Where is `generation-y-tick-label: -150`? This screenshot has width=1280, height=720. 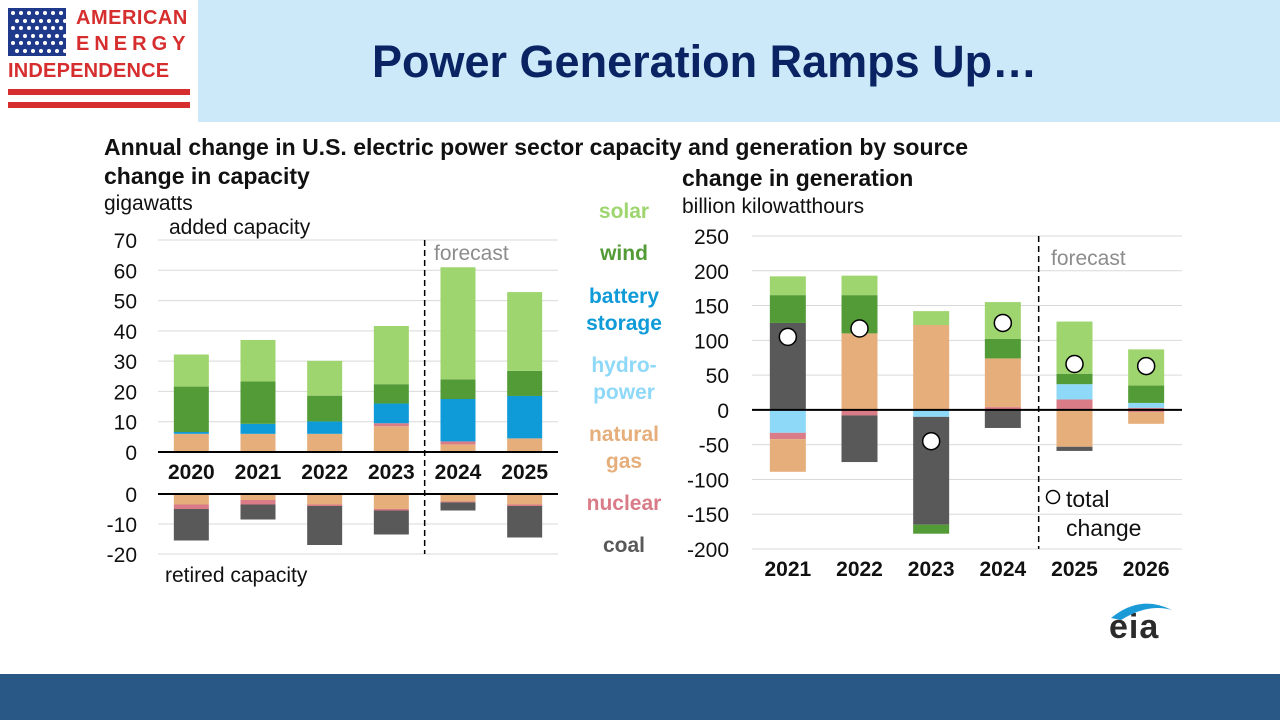 generation-y-tick-label: -150 is located at coordinates (708, 515).